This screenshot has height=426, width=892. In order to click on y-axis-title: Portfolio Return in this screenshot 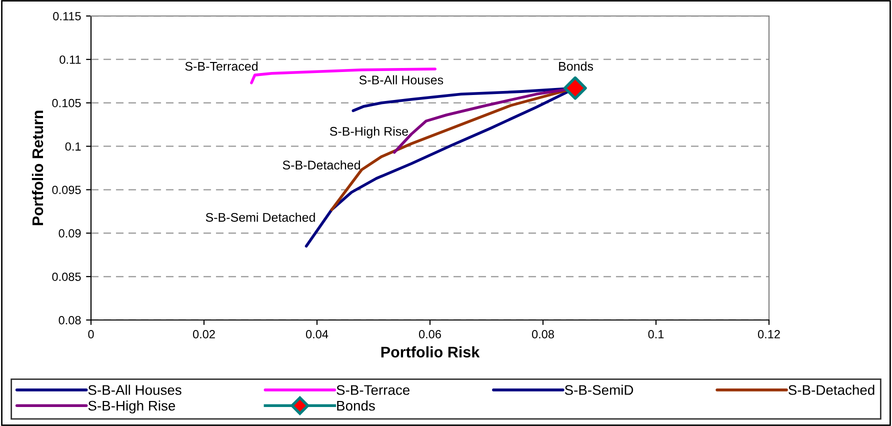, I will do `click(38, 168)`.